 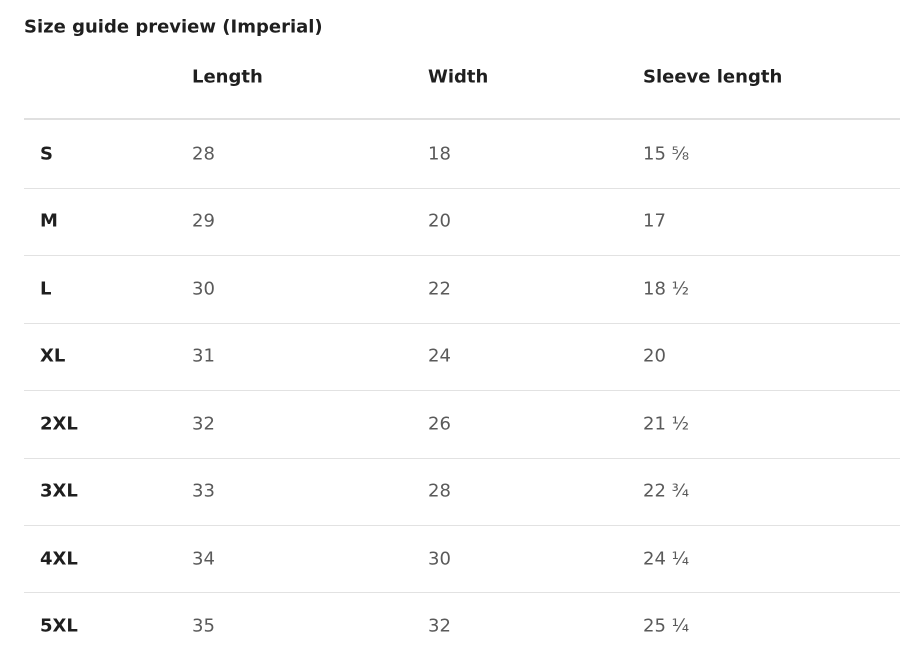 What do you see at coordinates (59, 626) in the screenshot?
I see `size-label: 5XL` at bounding box center [59, 626].